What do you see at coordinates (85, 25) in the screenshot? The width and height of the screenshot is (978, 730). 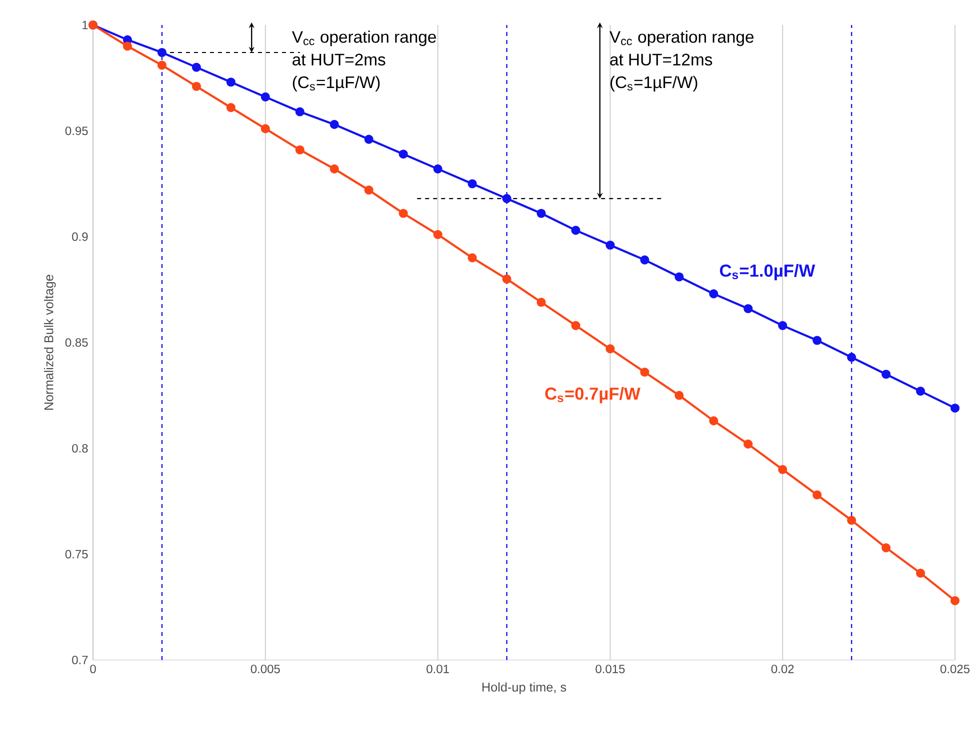 I see `y-tick-label: 1` at bounding box center [85, 25].